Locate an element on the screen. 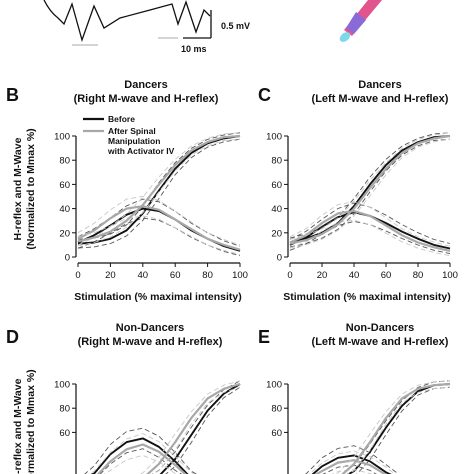  panel-b-h-reflex-after-band-lower is located at coordinates (159, 235).